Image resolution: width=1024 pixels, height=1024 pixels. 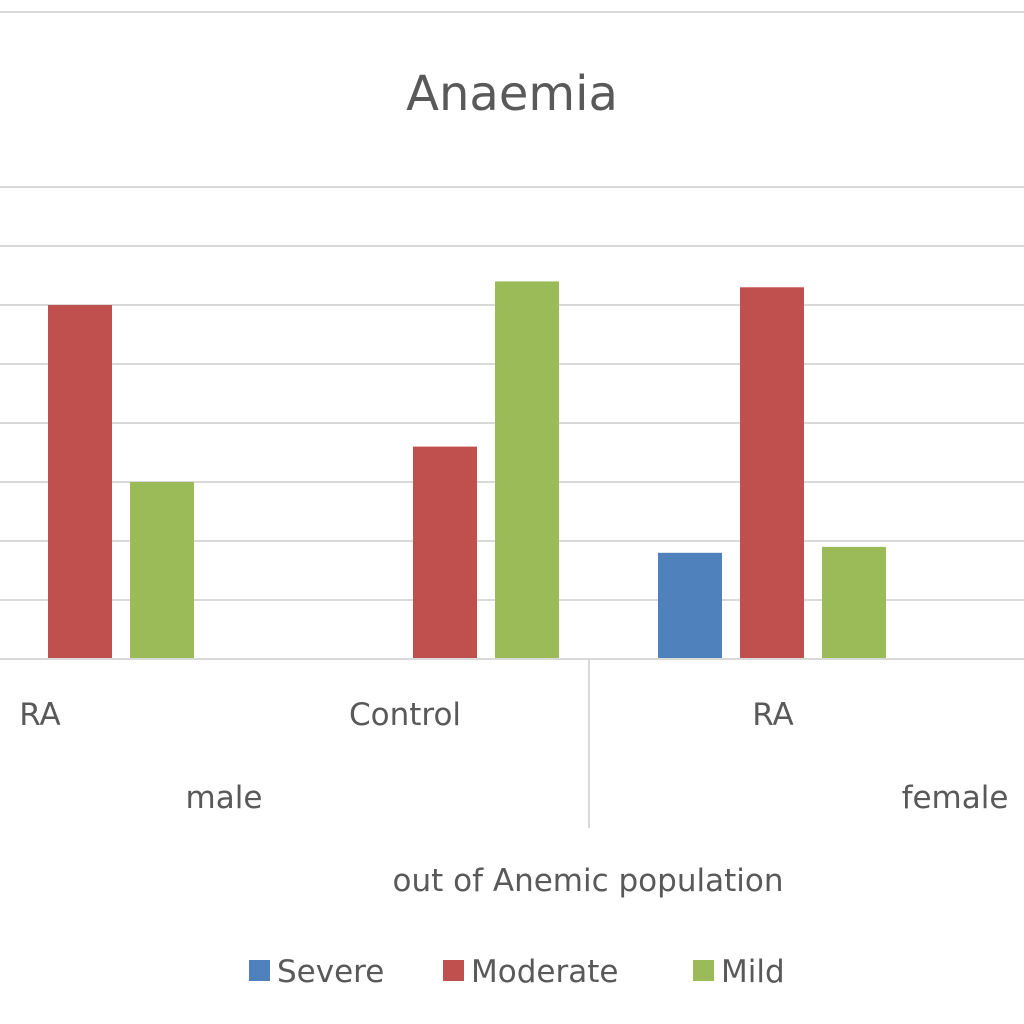 What do you see at coordinates (597, 798) in the screenshot?
I see `group-labels: male female` at bounding box center [597, 798].